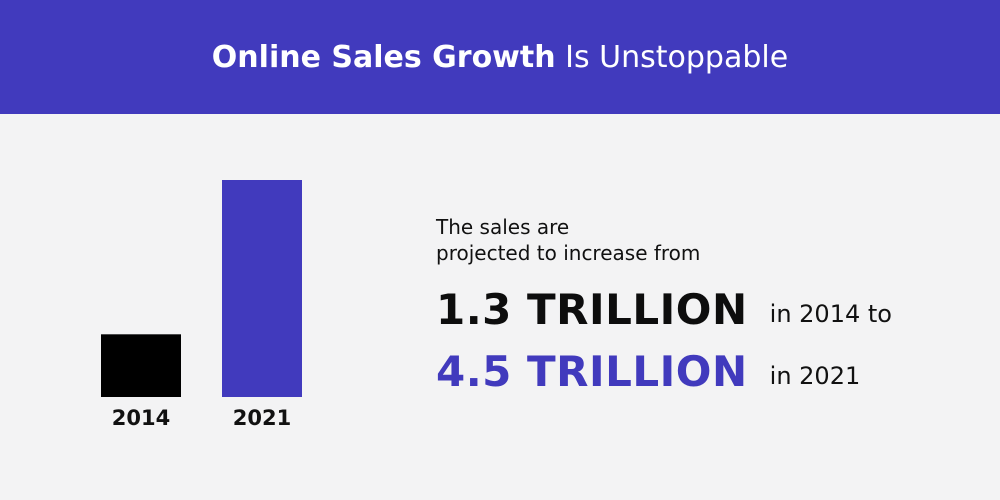 The height and width of the screenshot is (500, 1000). I want to click on x-tick-label-2021: 2021, so click(262, 418).